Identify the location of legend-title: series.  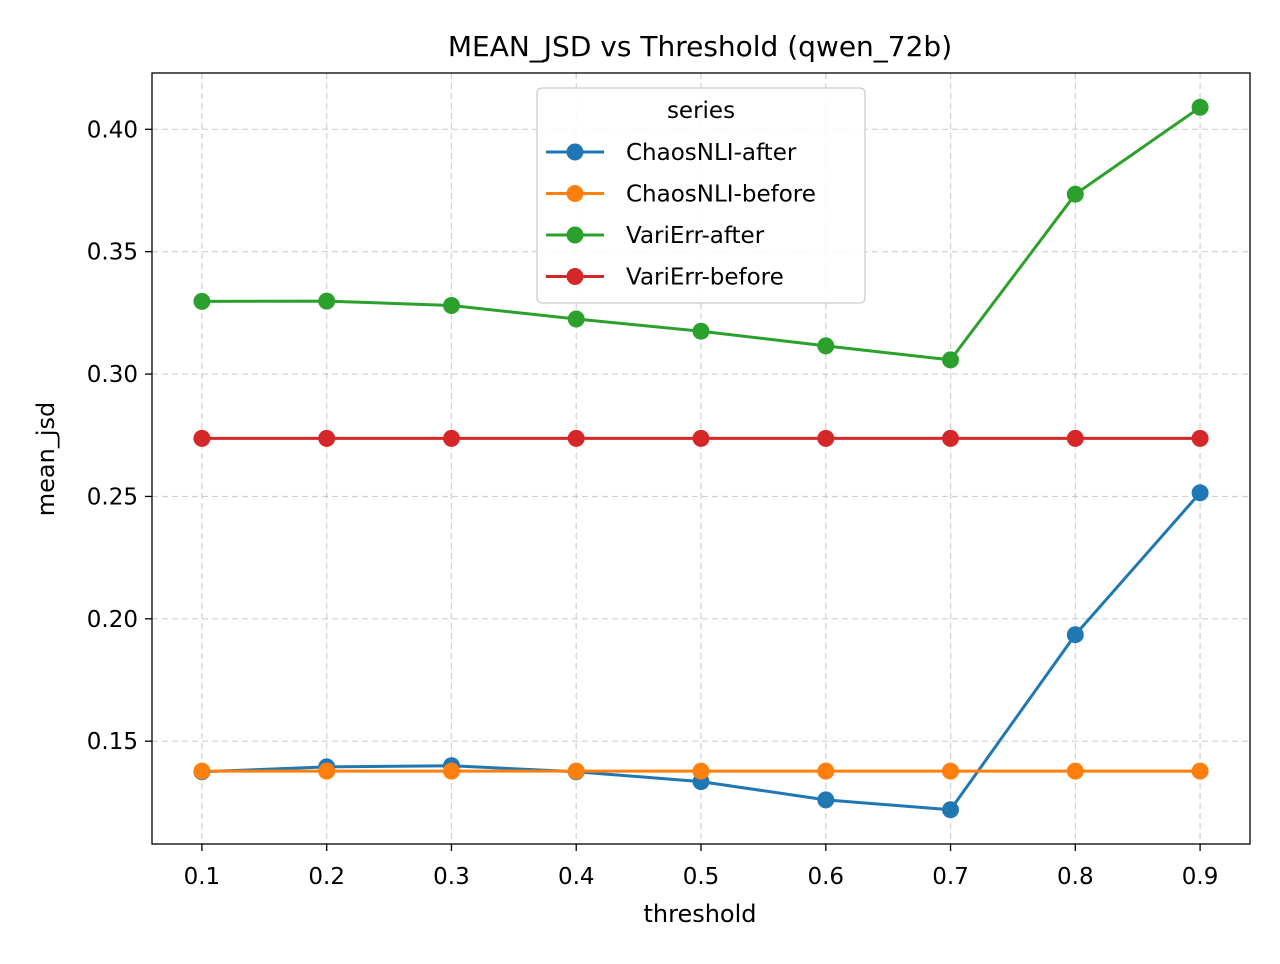
(701, 111).